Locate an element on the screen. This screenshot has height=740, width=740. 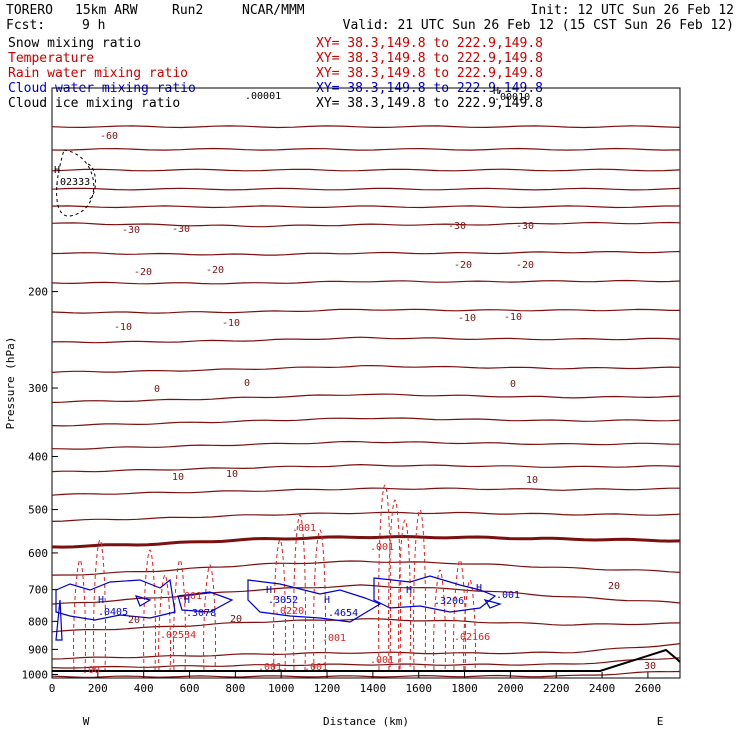
header-init: Init: 12 UTC Sun 26 Feb 12 is located at coordinates (633, 10).